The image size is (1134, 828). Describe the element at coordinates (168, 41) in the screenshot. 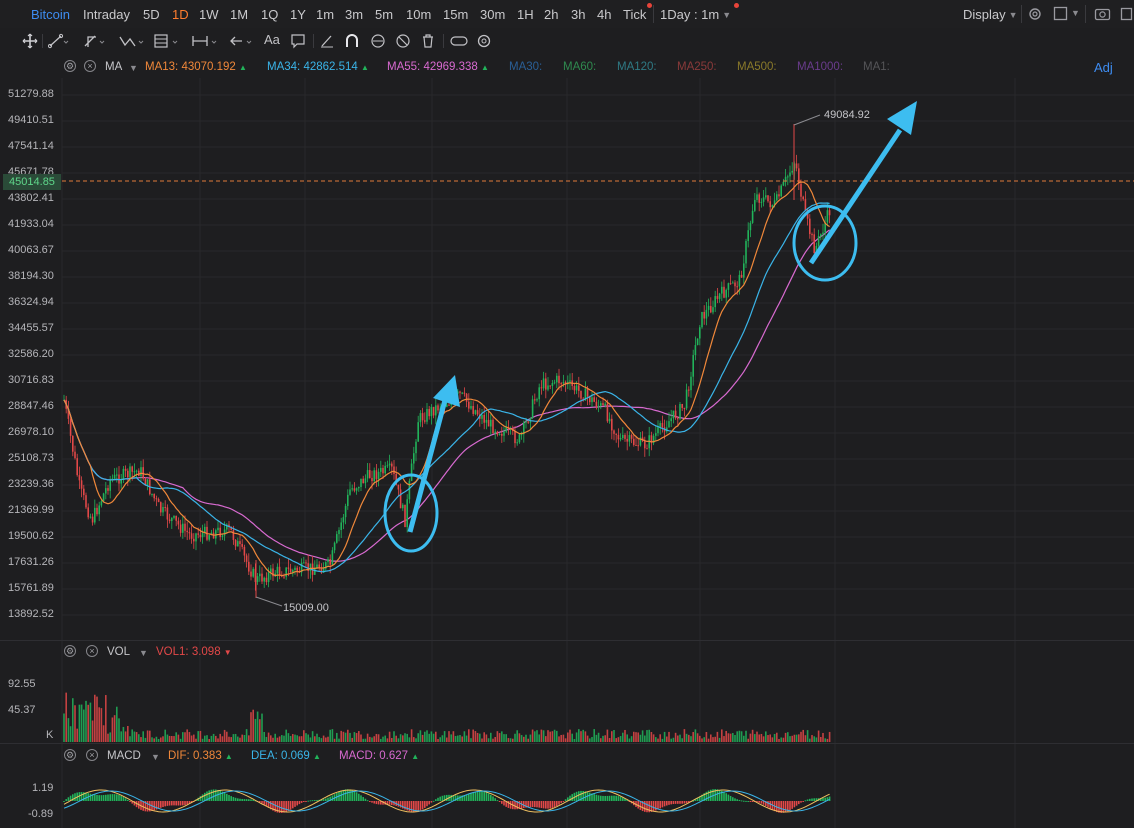

I see `fib-icon` at that location.